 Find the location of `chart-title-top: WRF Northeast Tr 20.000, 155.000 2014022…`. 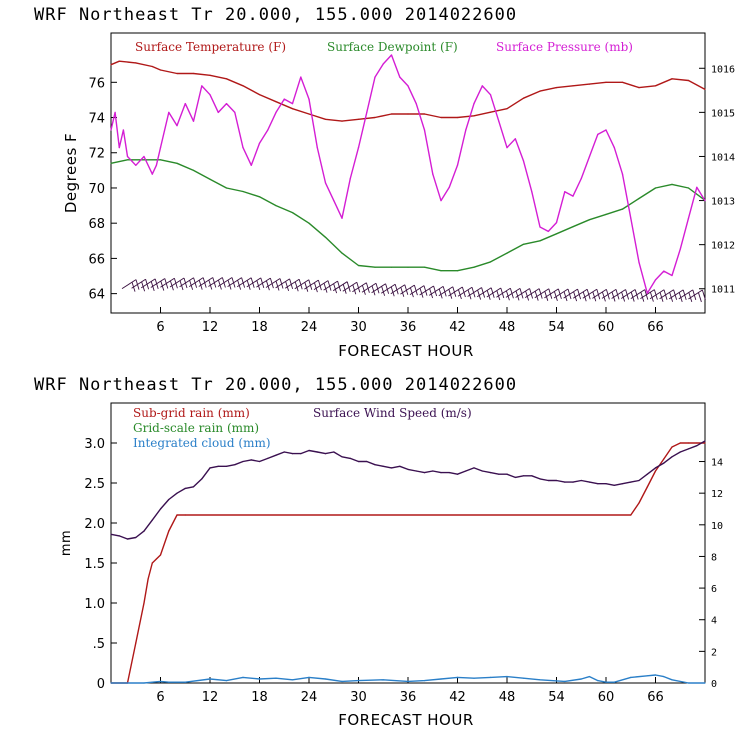

chart-title-top: WRF Northeast Tr 20.000, 155.000 2014022… is located at coordinates (275, 15).